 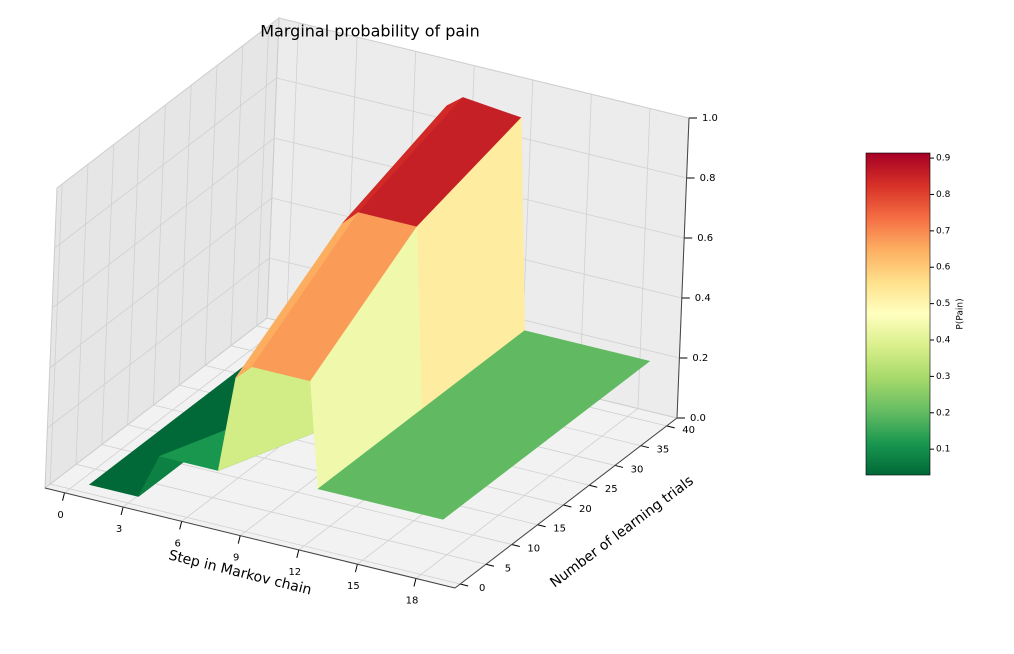 What do you see at coordinates (688, 430) in the screenshot?
I see `y-tick-label: 40` at bounding box center [688, 430].